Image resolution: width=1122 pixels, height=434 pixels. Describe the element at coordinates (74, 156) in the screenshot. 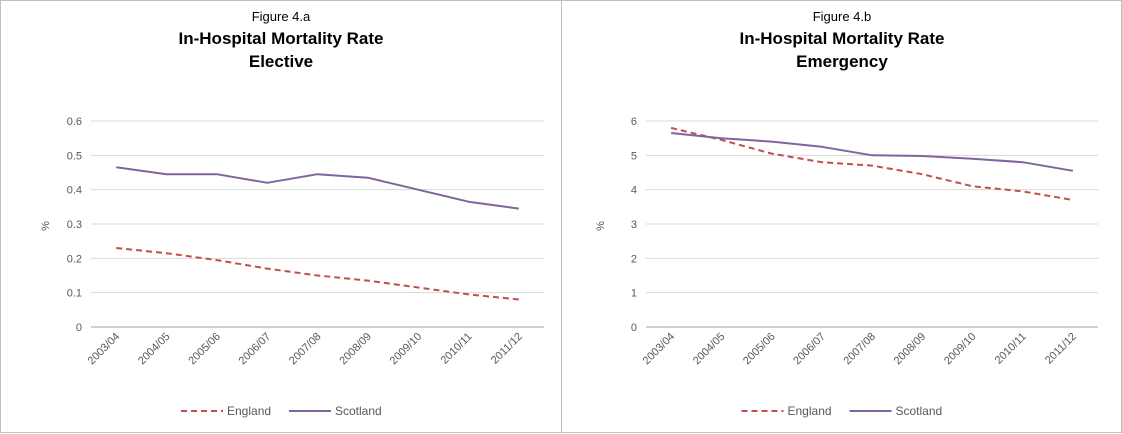

I see `y-tick-label: 0.5` at that location.